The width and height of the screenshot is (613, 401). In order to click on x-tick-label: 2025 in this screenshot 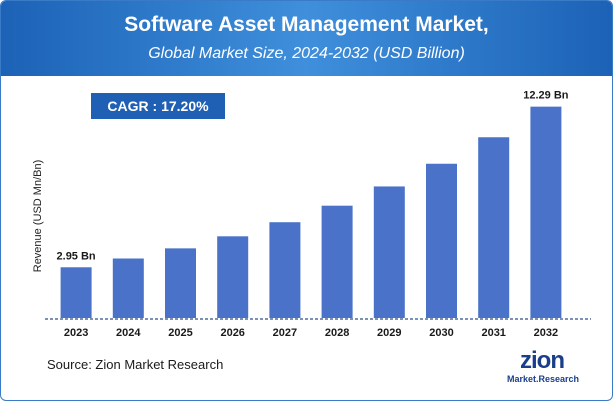, I will do `click(180, 333)`.